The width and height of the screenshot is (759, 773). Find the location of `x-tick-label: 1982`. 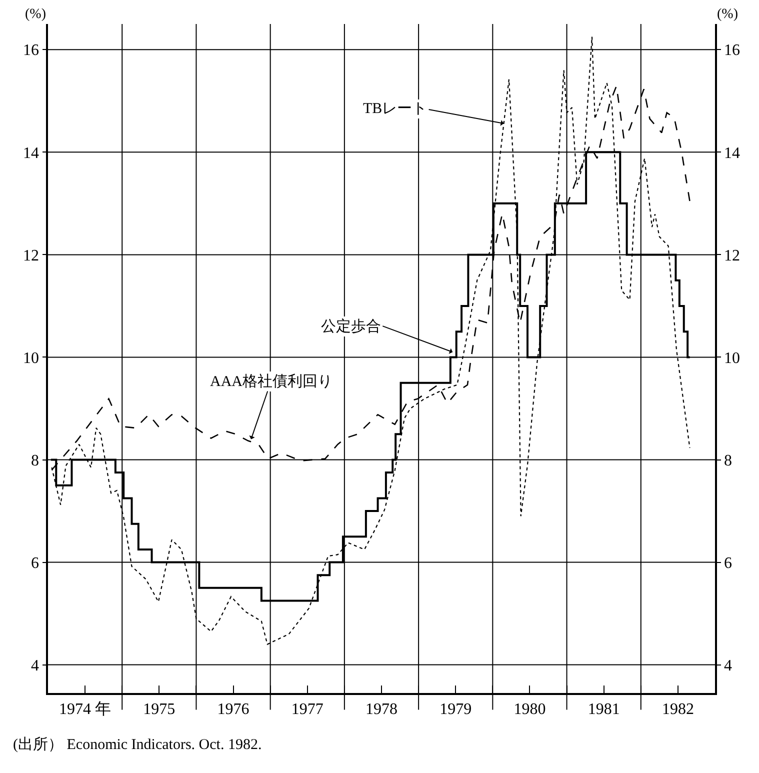

x-tick-label: 1982 is located at coordinates (678, 709).